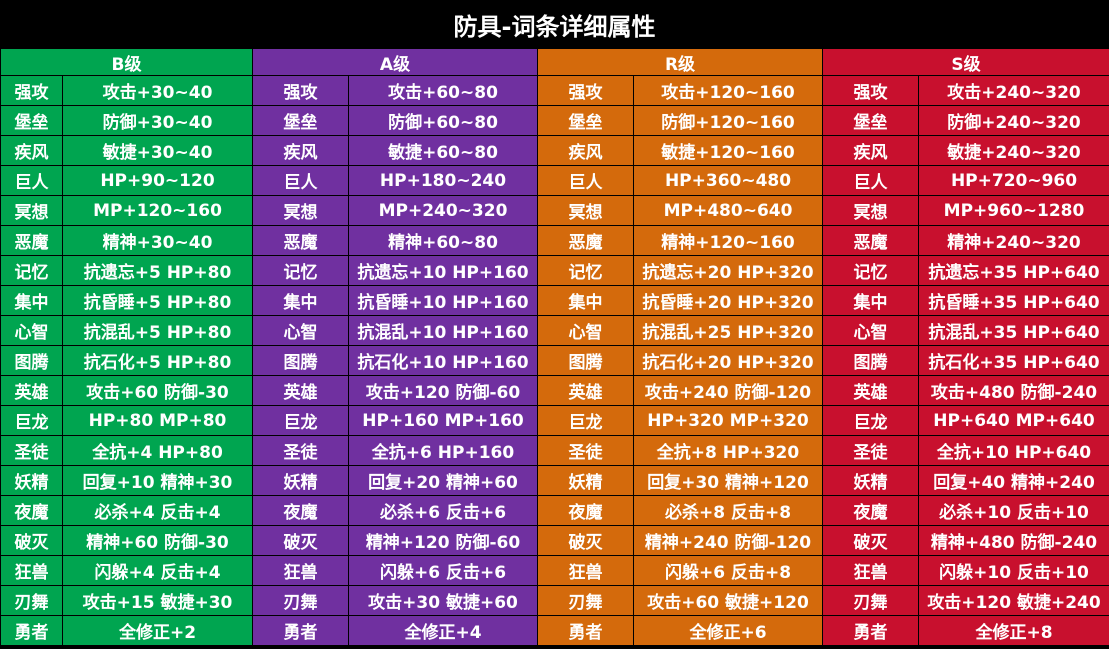 This screenshot has height=649, width=1109. I want to click on affix-value-b: 抗昏睡+5 HP+80, so click(157, 300).